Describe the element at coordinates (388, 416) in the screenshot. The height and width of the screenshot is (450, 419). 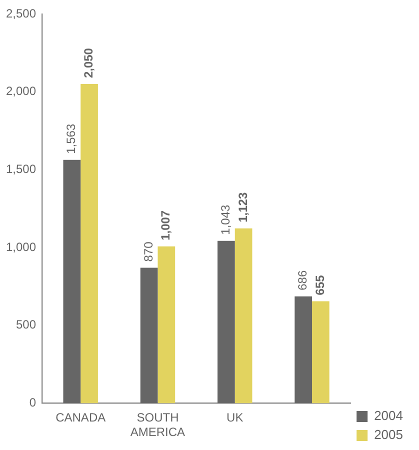
I see `legend-label: 2004` at that location.